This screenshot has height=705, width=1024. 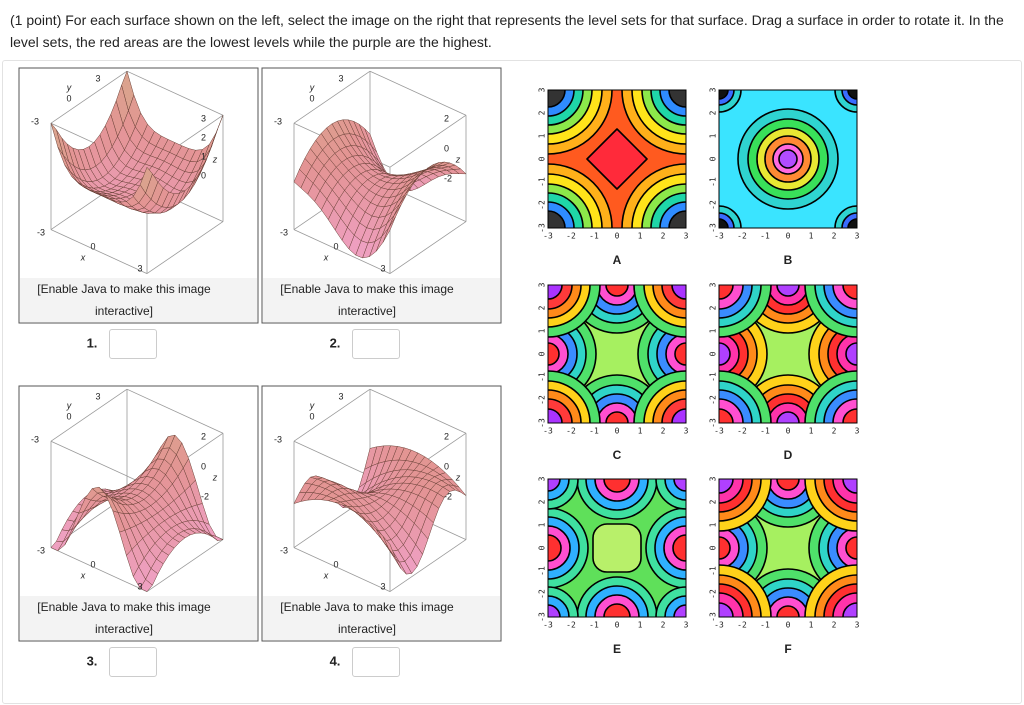 I want to click on label: D, so click(x=788, y=455).